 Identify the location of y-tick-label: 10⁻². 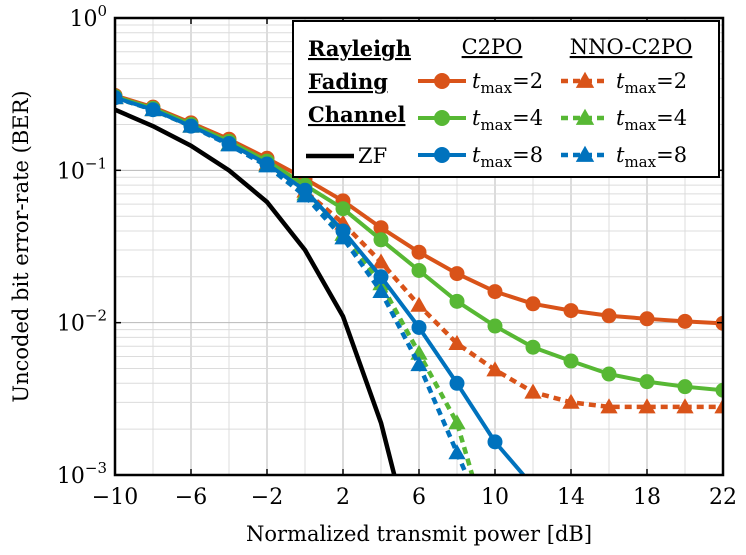
(82, 322).